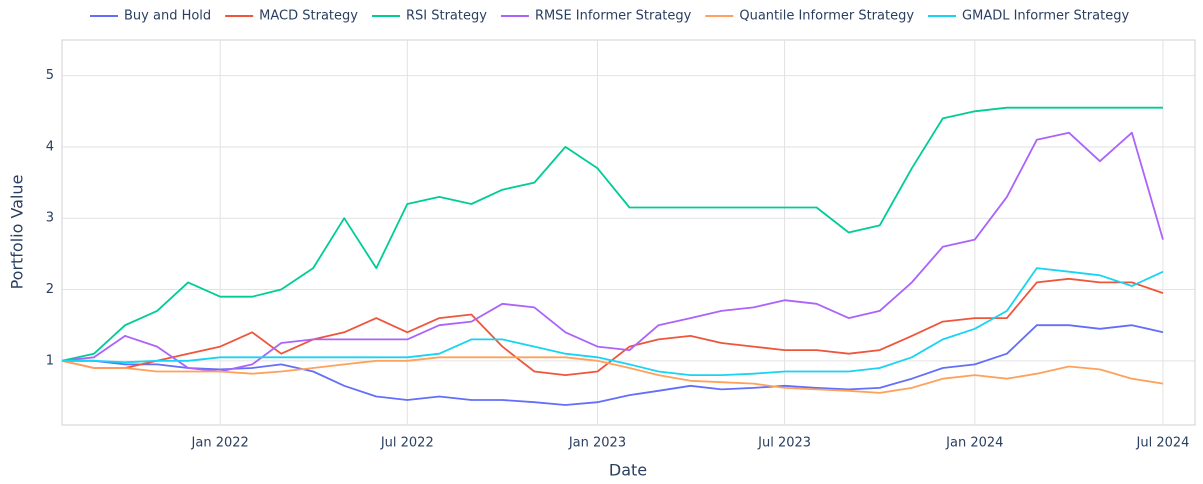 Image resolution: width=1203 pixels, height=484 pixels. What do you see at coordinates (220, 443) in the screenshot?
I see `x-tick-label: Jan 2022` at bounding box center [220, 443].